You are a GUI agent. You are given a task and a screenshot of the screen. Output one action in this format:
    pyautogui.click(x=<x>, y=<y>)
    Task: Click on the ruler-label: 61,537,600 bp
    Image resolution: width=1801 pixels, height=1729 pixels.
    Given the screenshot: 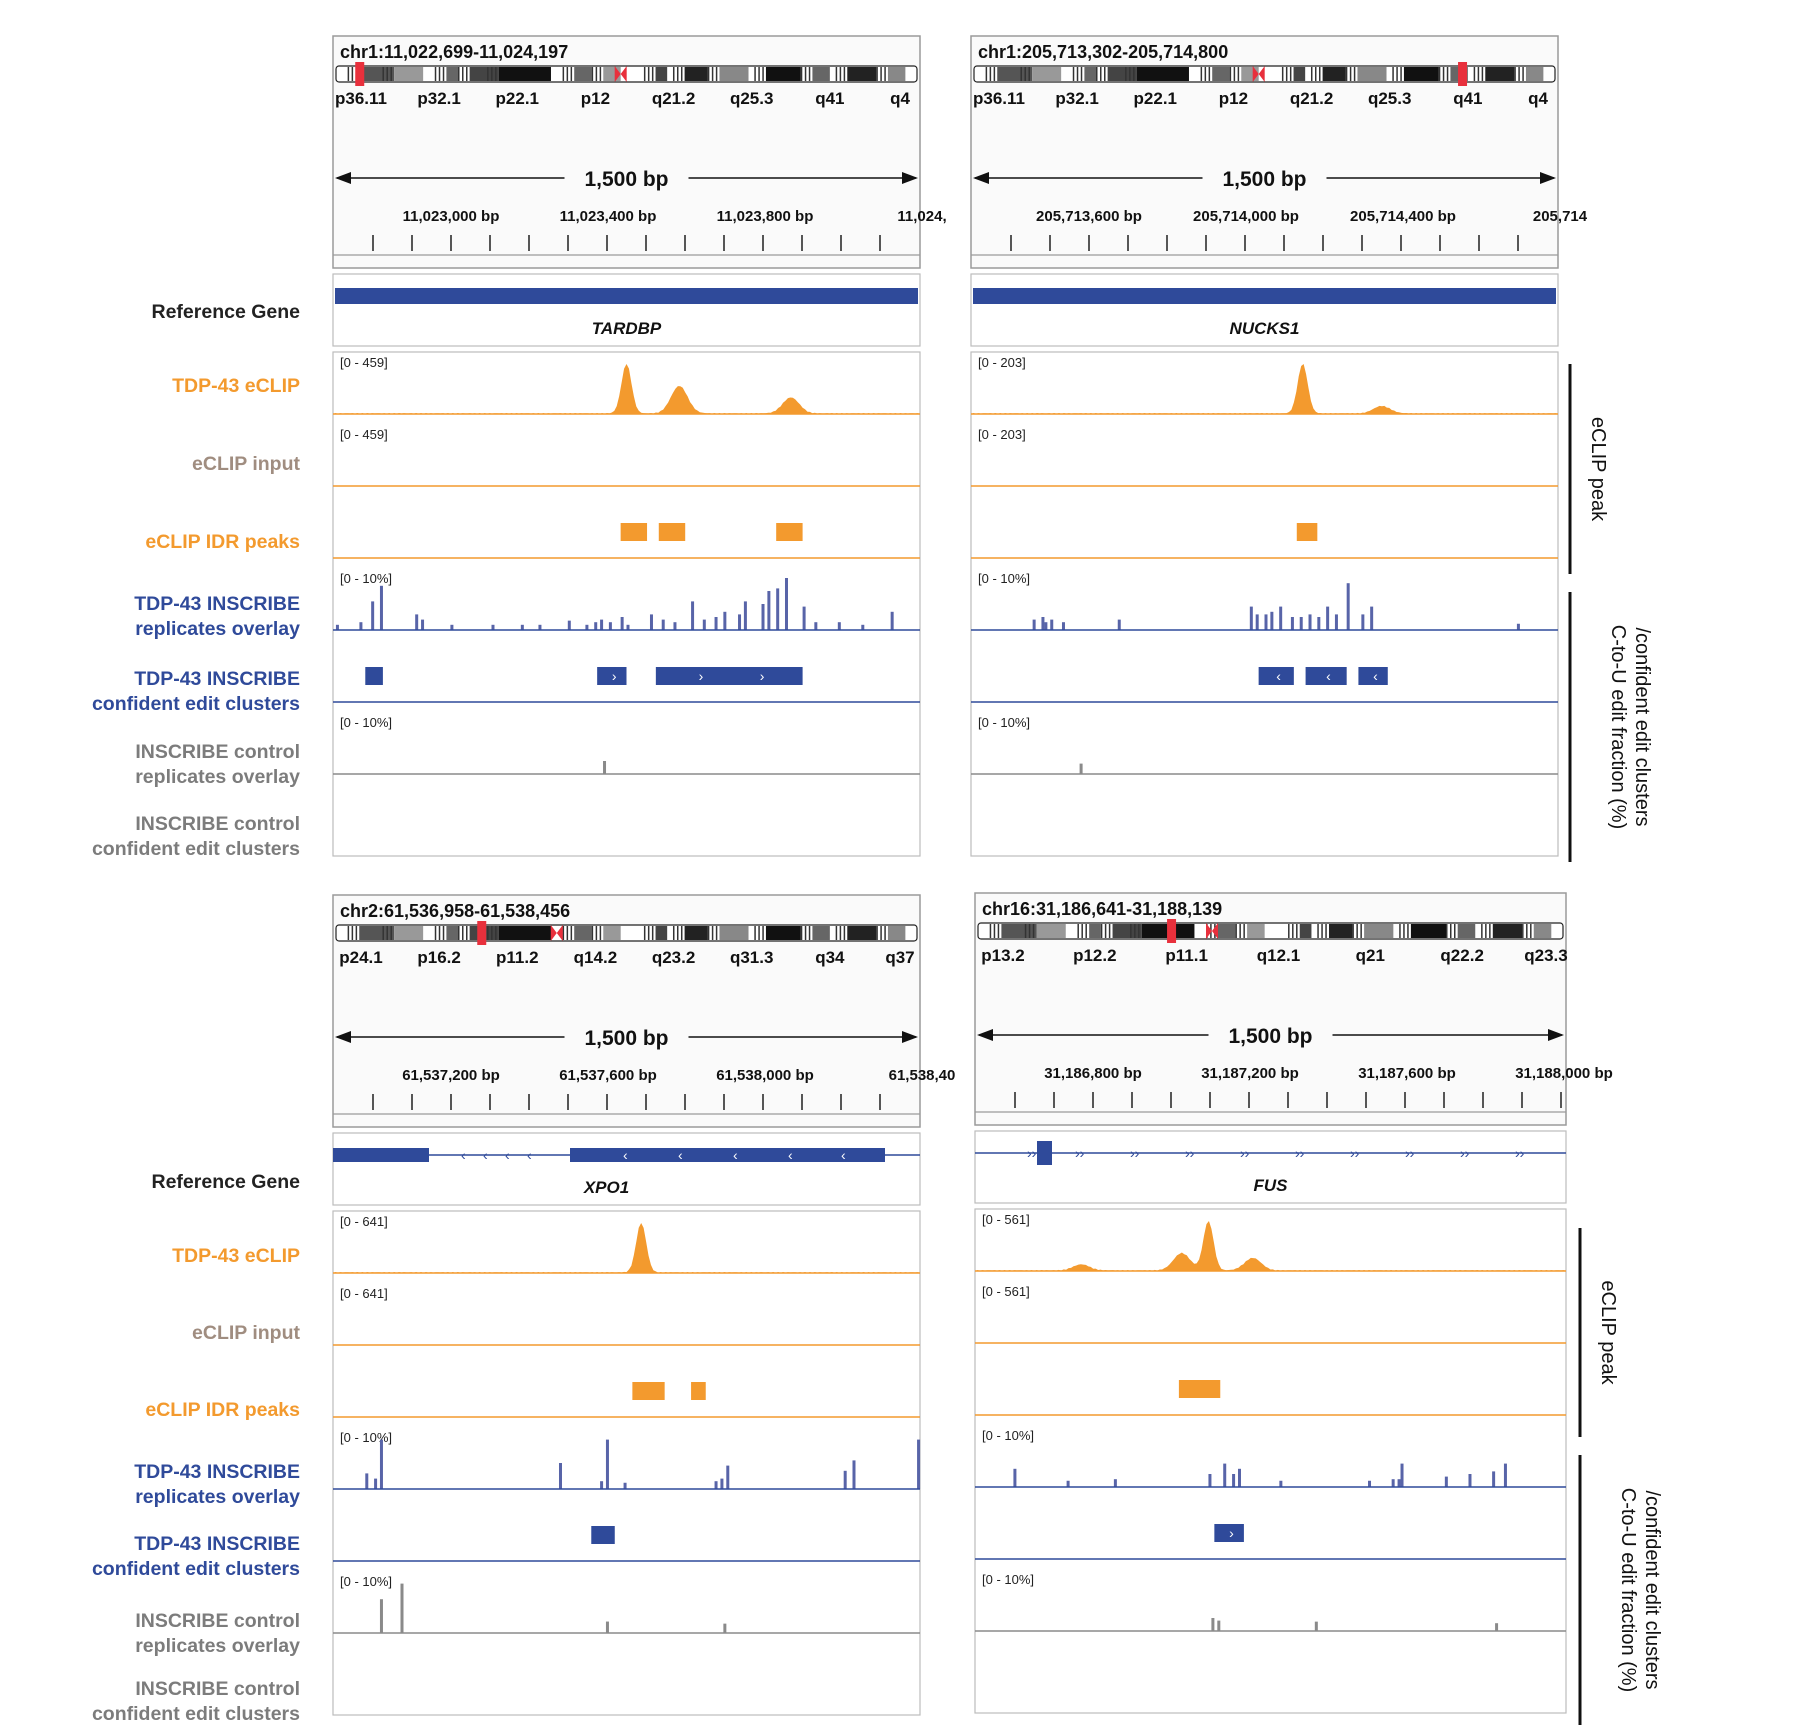 What is the action you would take?
    pyautogui.click(x=608, y=1075)
    